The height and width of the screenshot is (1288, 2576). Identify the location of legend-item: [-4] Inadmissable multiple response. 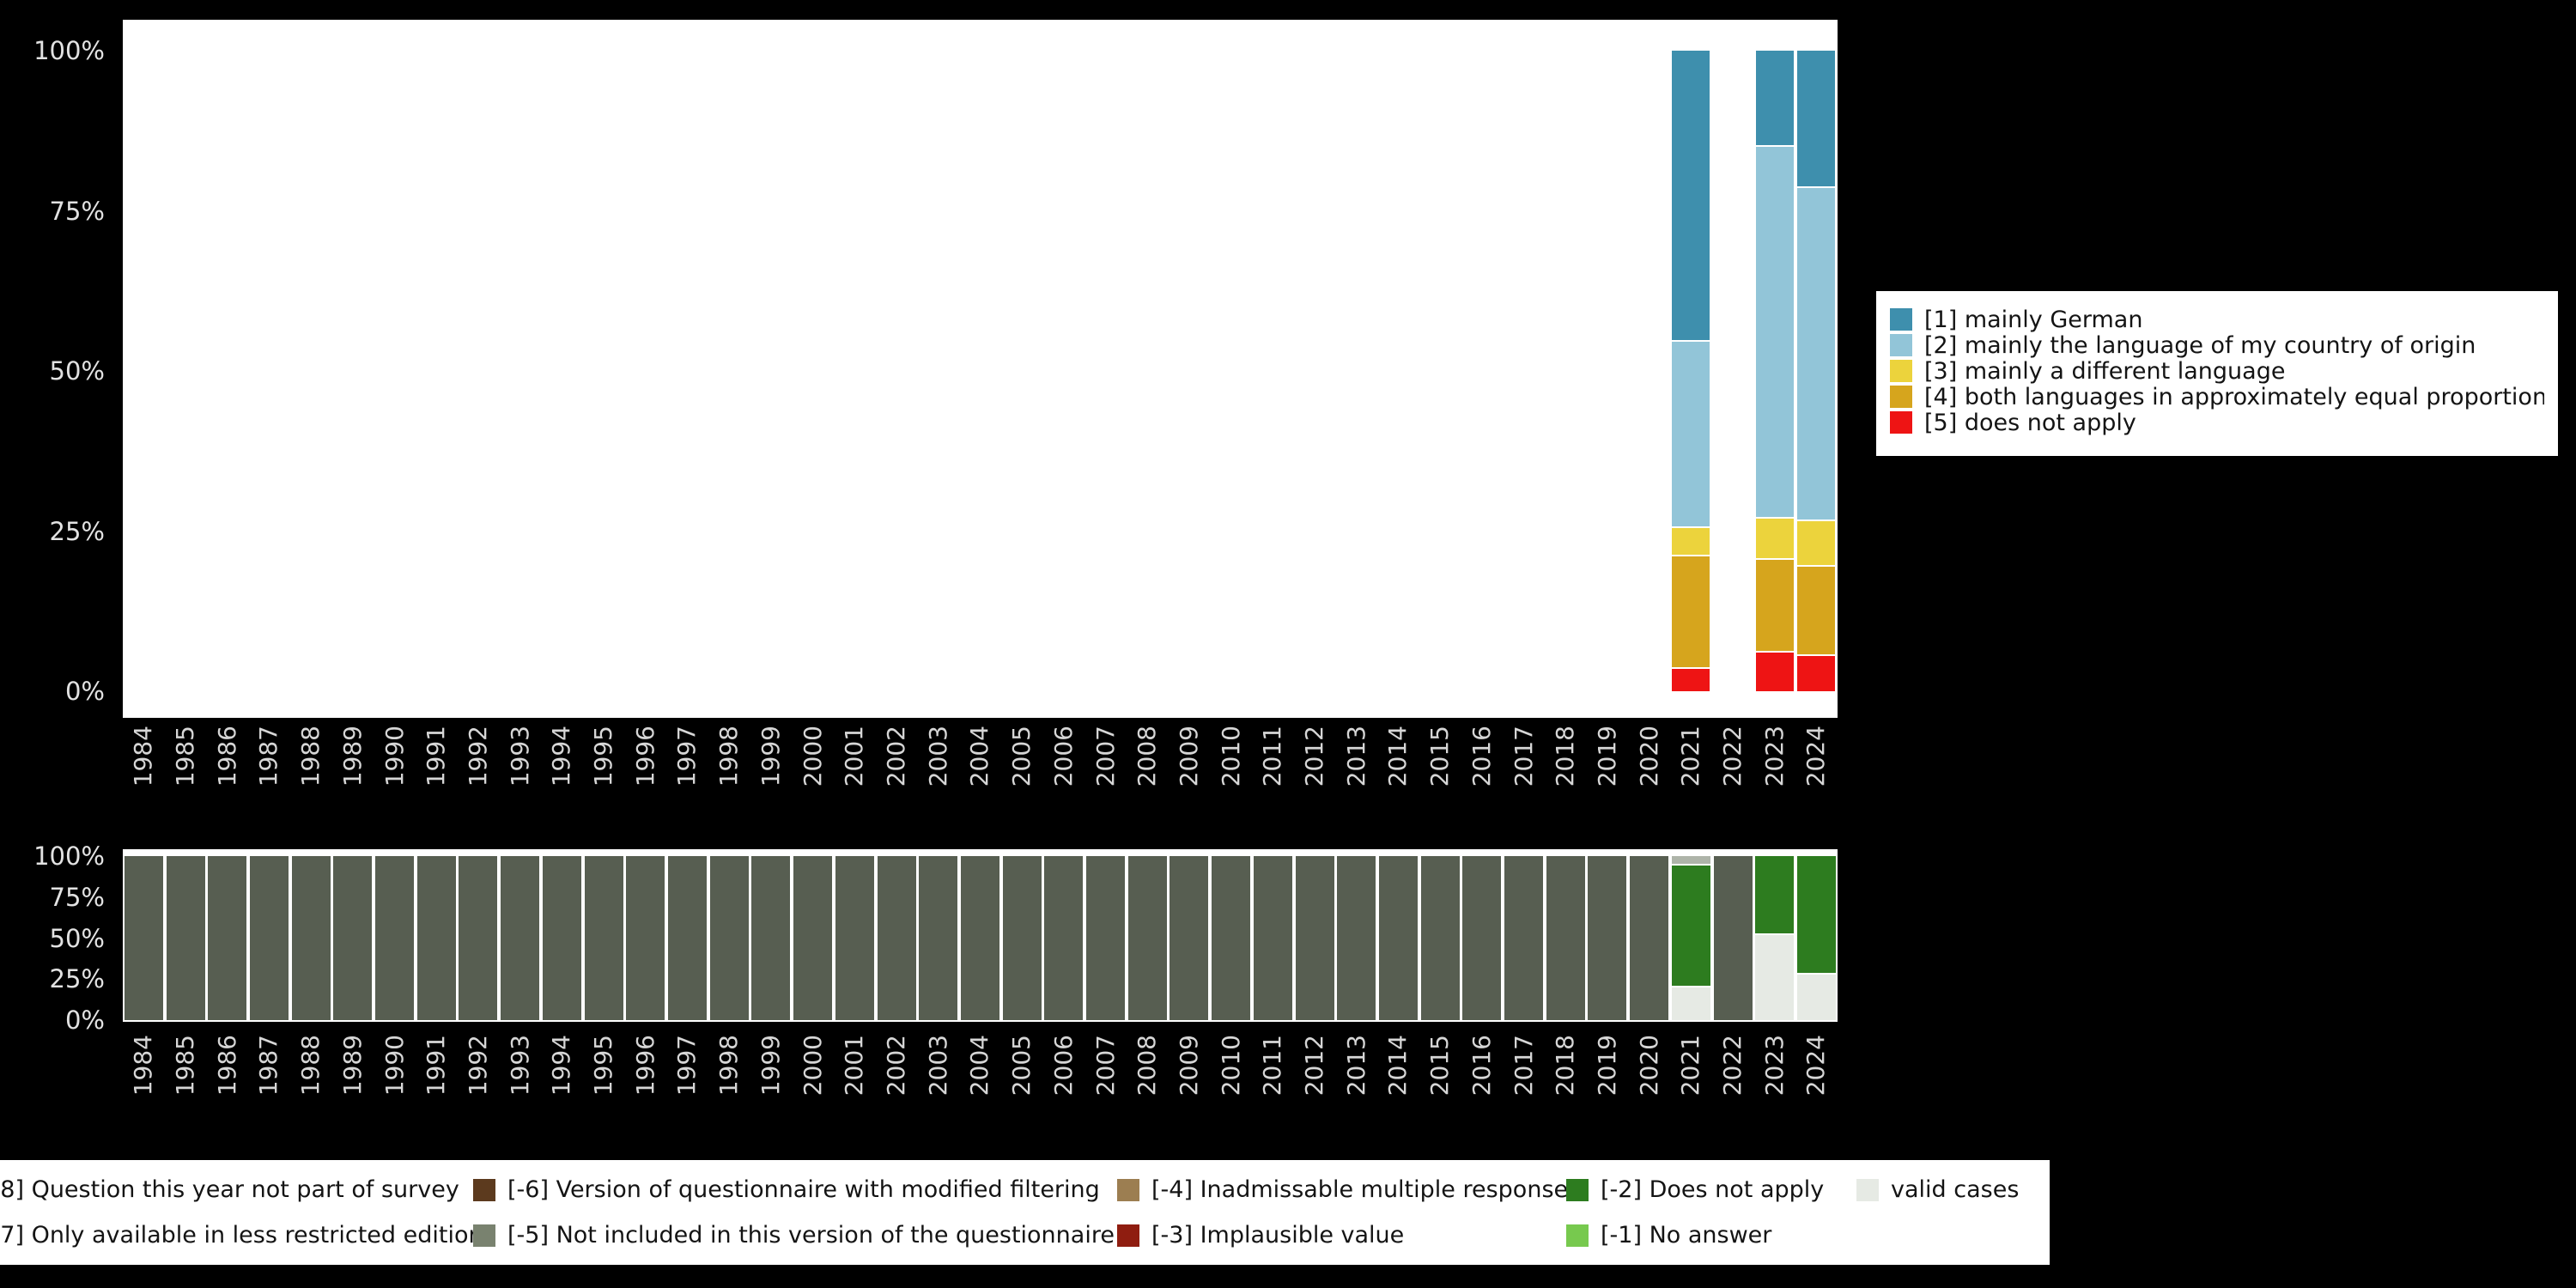
(1342, 1189).